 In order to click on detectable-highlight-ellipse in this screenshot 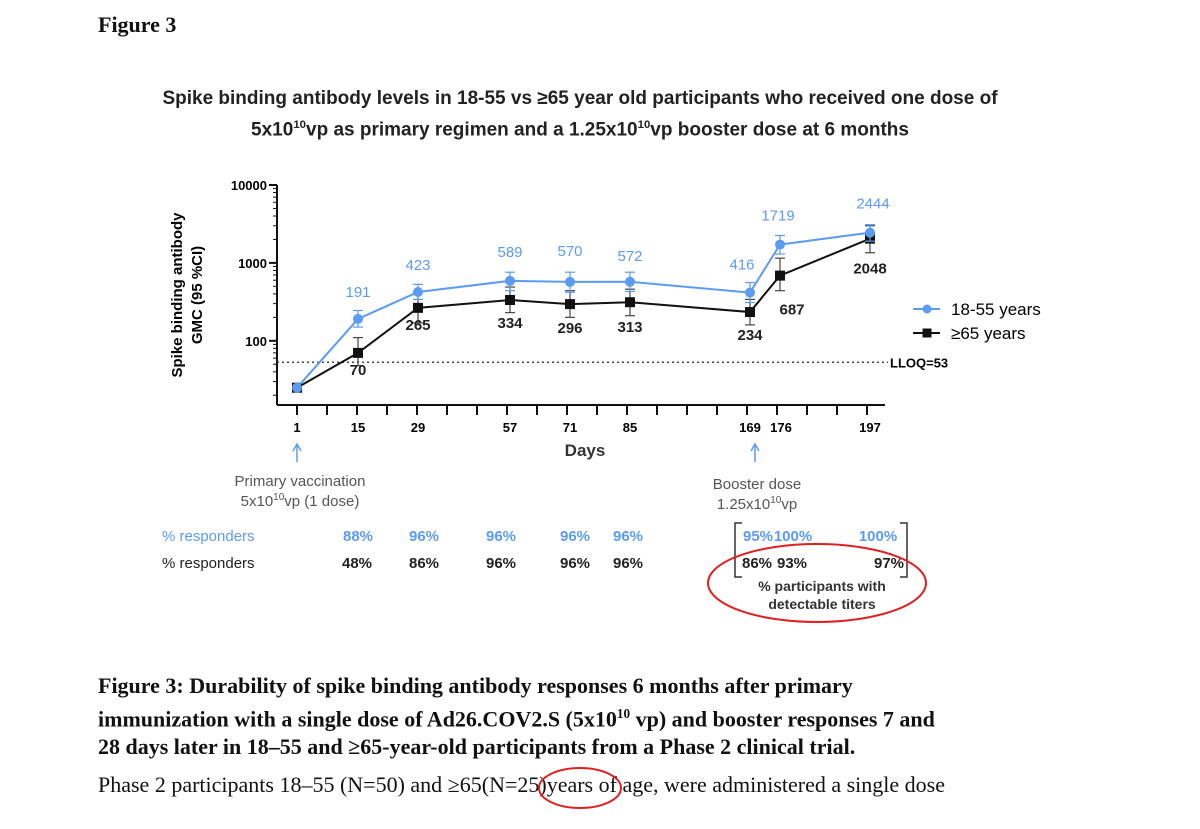, I will do `click(817, 583)`.